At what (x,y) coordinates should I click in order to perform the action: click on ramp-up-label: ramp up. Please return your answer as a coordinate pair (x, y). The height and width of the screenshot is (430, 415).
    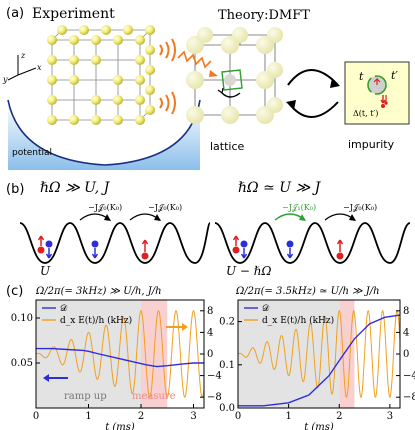
    Looking at the image, I should click on (85, 396).